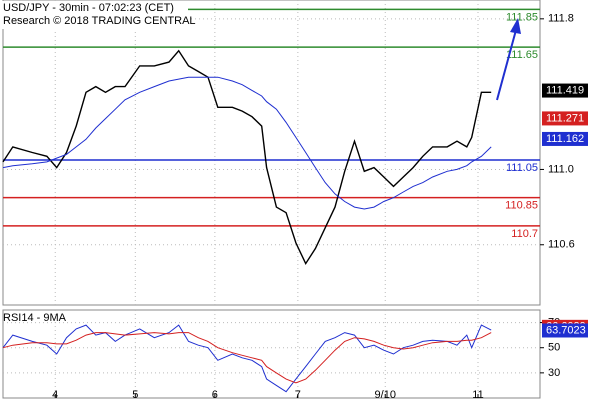 Image resolution: width=590 pixels, height=400 pixels. I want to click on title-background, so click(95, 15).